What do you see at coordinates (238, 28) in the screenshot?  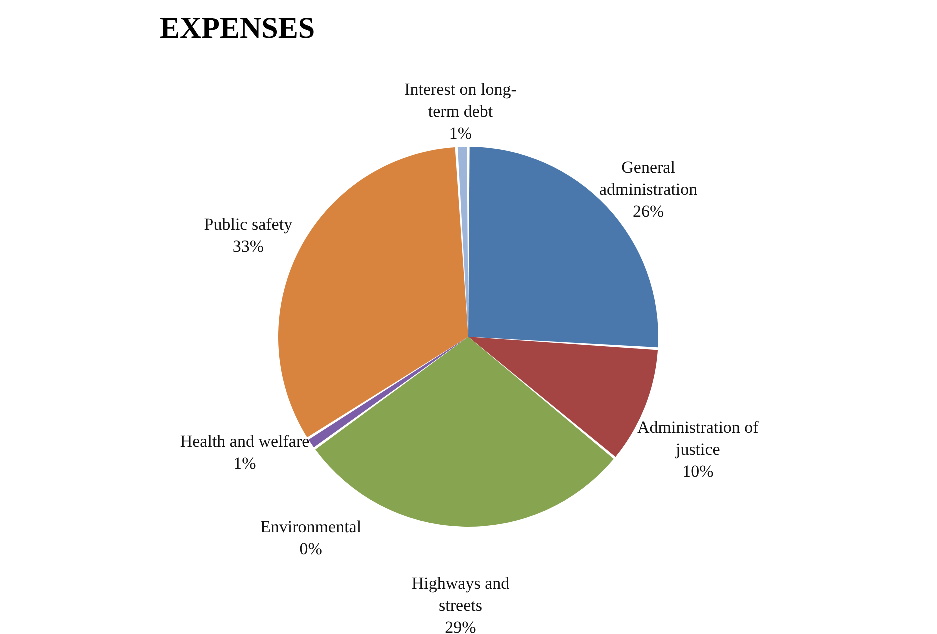 I see `chart-title: EXPENSES` at bounding box center [238, 28].